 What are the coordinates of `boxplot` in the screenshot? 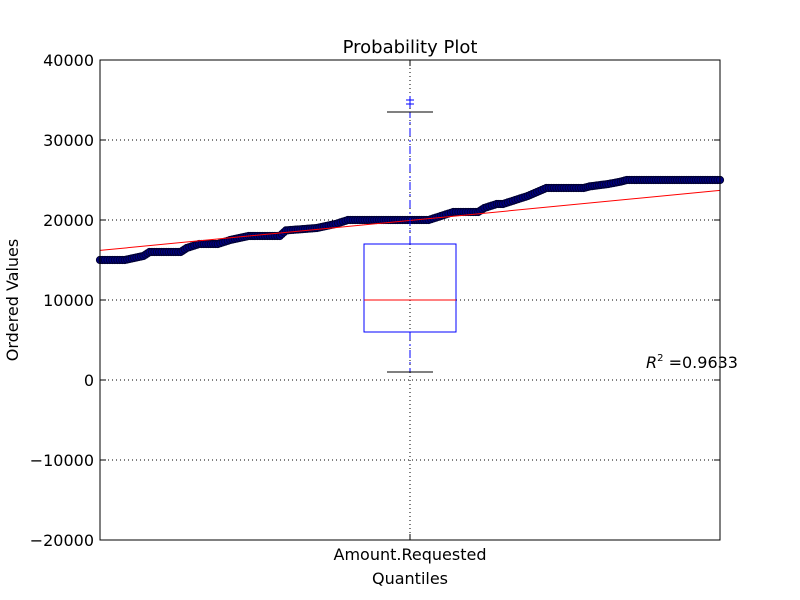 It's located at (410, 234).